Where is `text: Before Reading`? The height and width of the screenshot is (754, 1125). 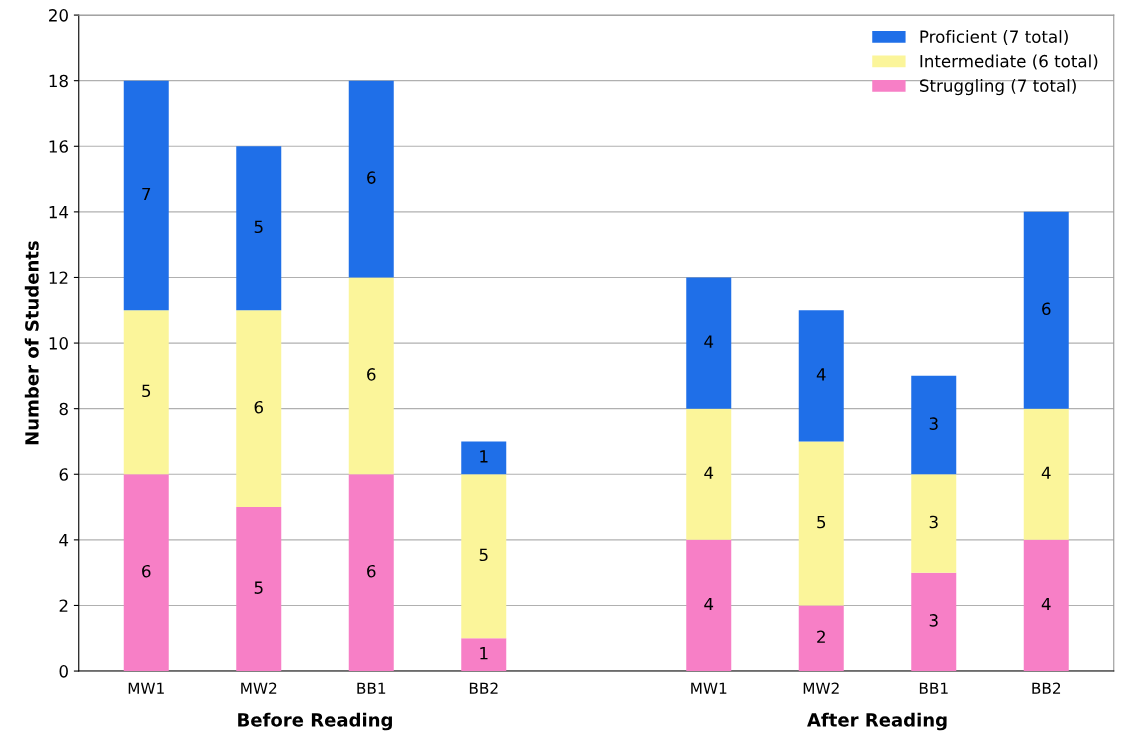 text: Before Reading is located at coordinates (315, 721).